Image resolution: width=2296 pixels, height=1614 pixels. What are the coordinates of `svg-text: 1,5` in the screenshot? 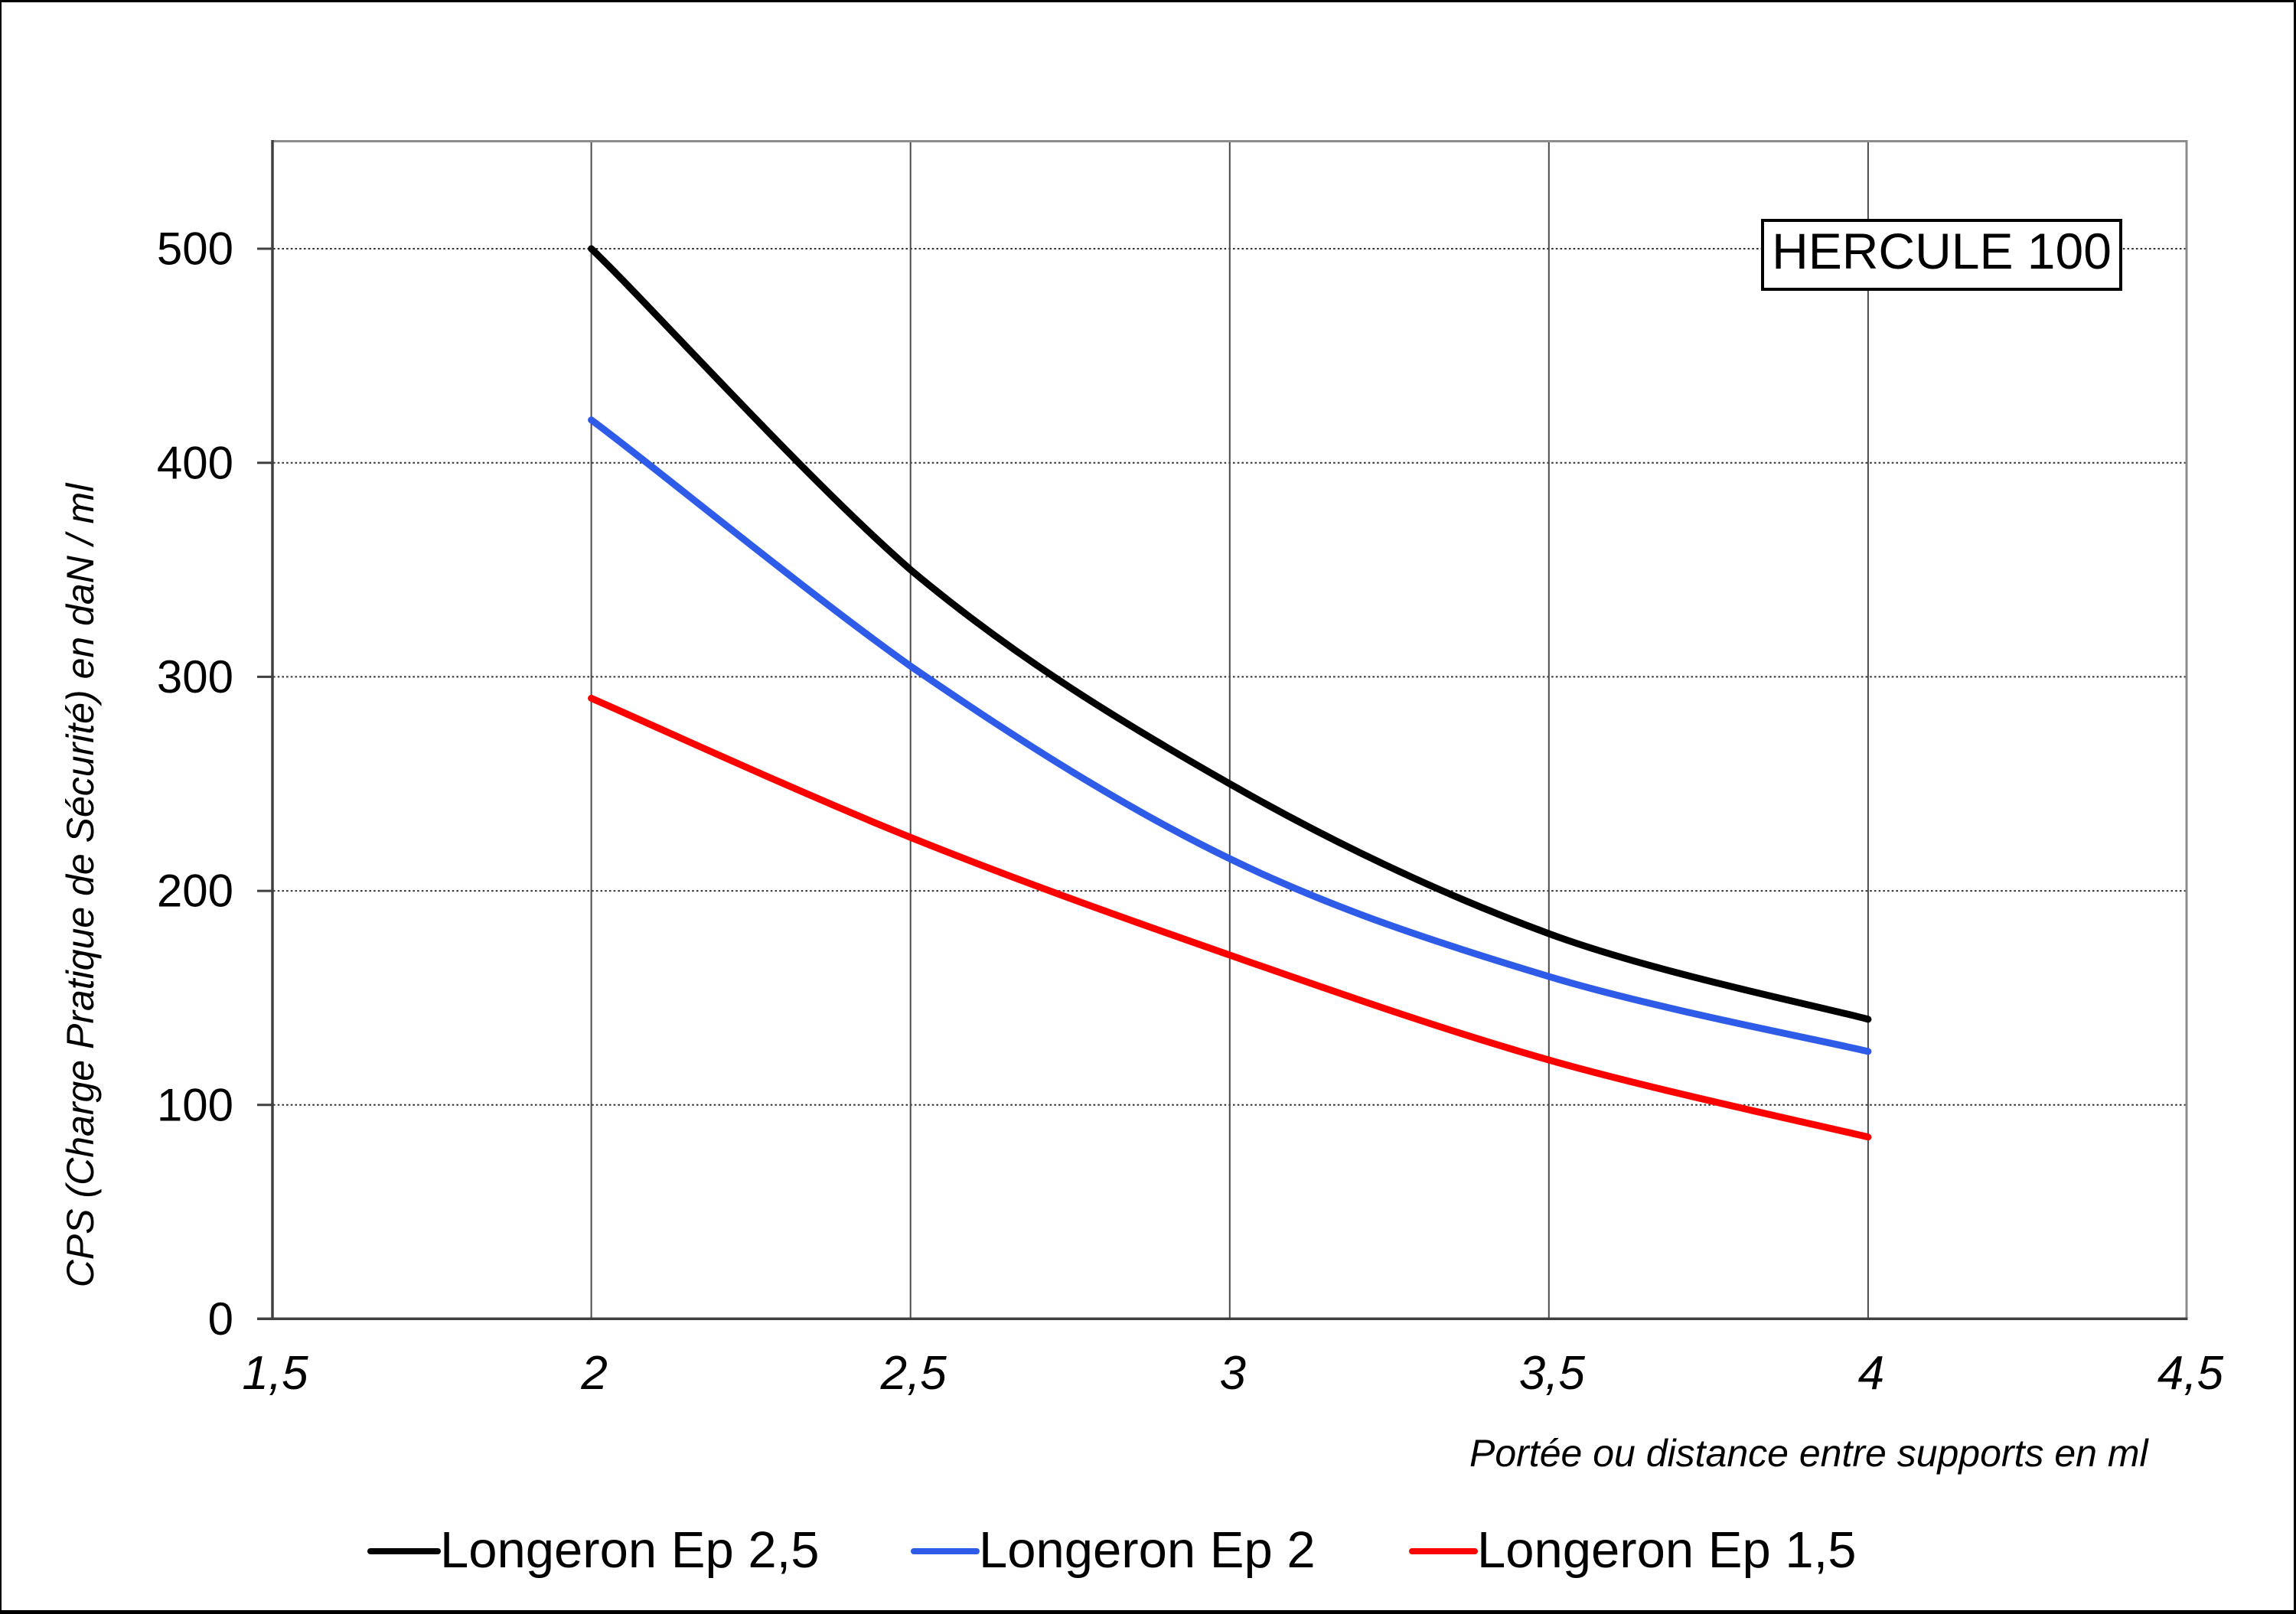 It's located at (275, 1373).